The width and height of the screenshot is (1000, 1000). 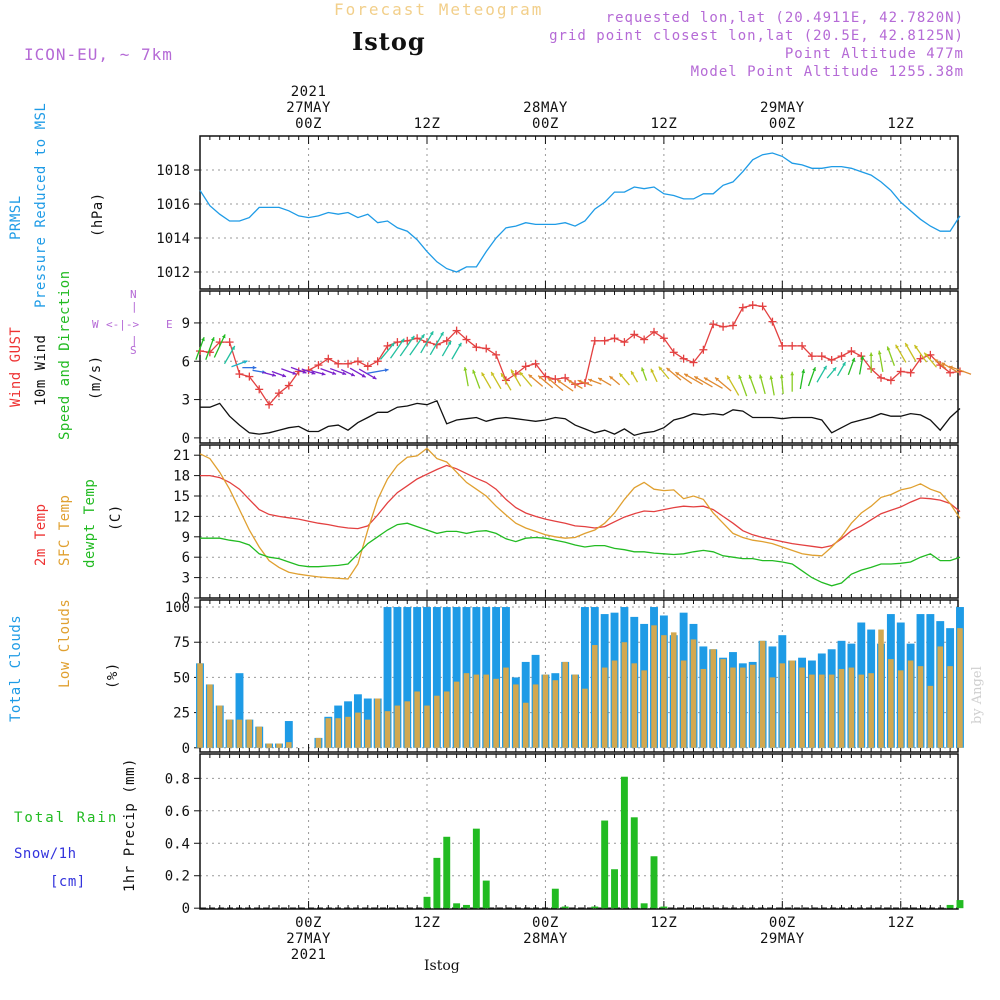 What do you see at coordinates (173, 171) in the screenshot?
I see `pressure-ytick-label: 1018` at bounding box center [173, 171].